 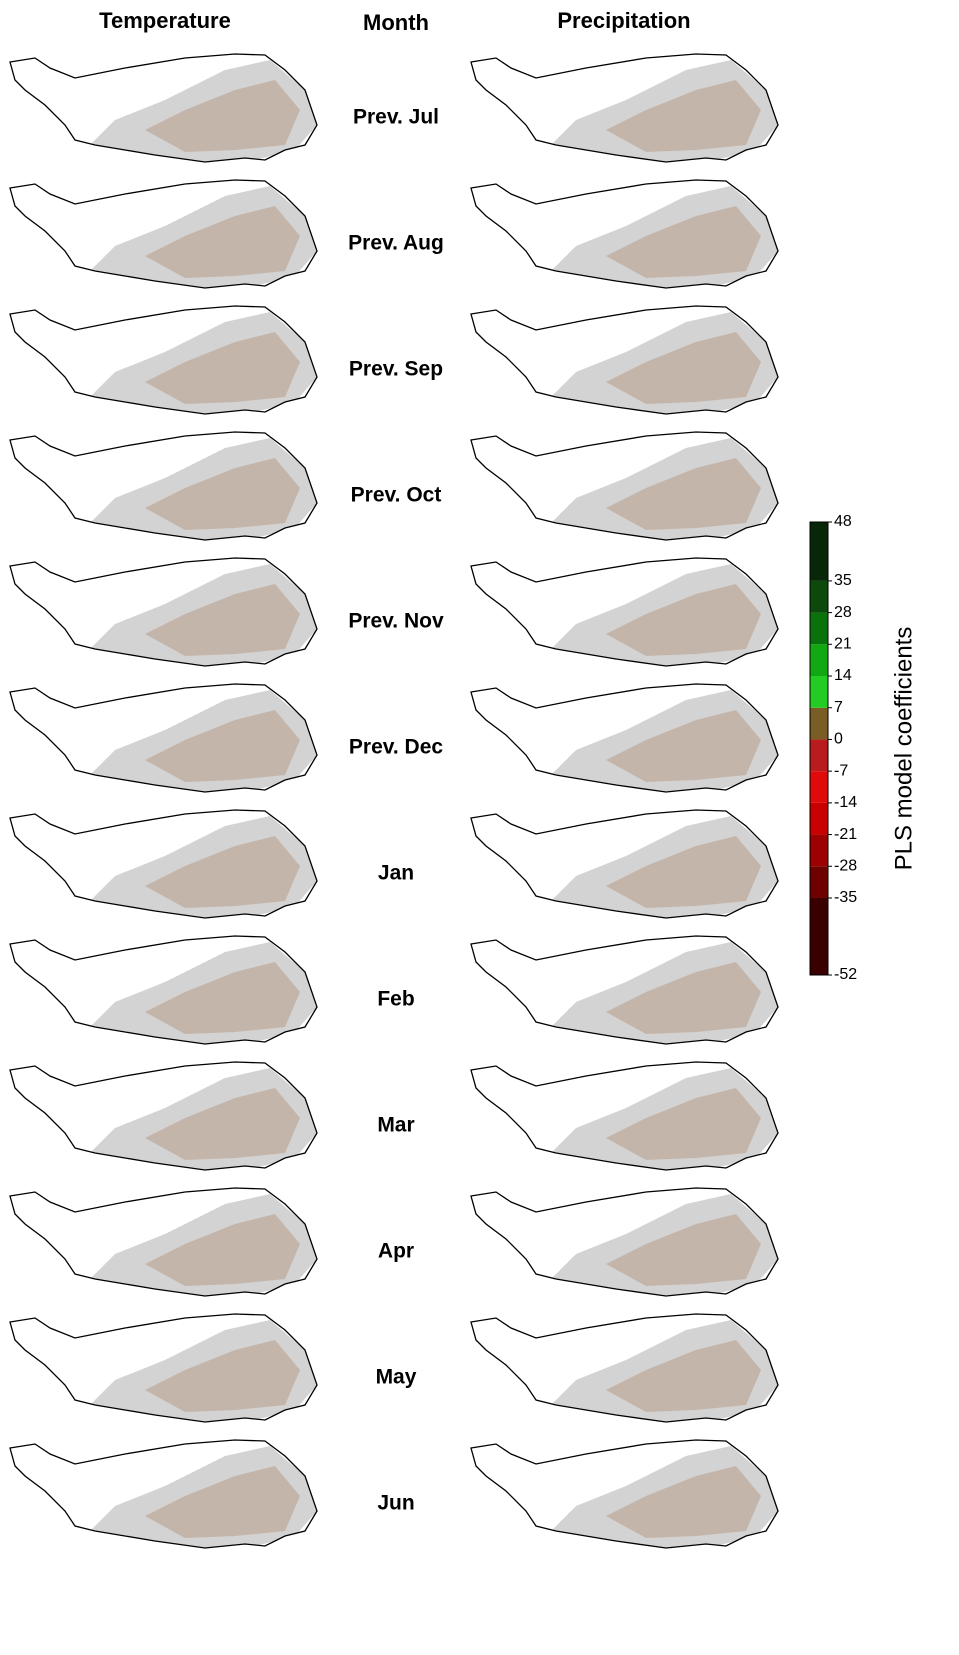 I want to click on month-label: Feb, so click(x=395, y=999).